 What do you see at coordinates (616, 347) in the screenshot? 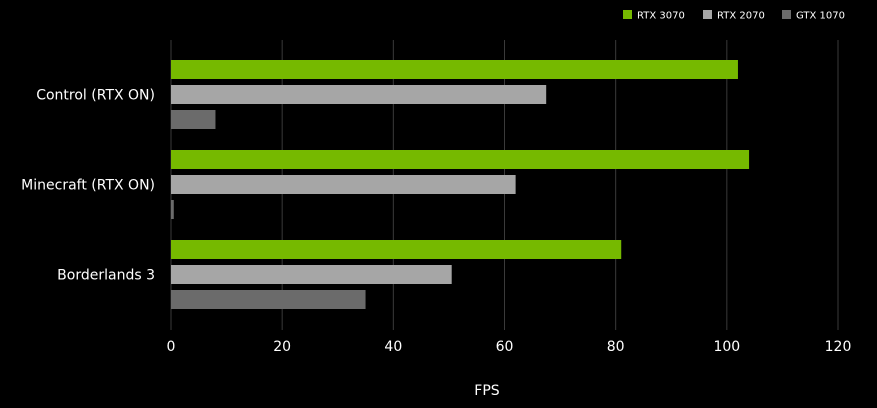
I see `x-tick-label: 80` at bounding box center [616, 347].